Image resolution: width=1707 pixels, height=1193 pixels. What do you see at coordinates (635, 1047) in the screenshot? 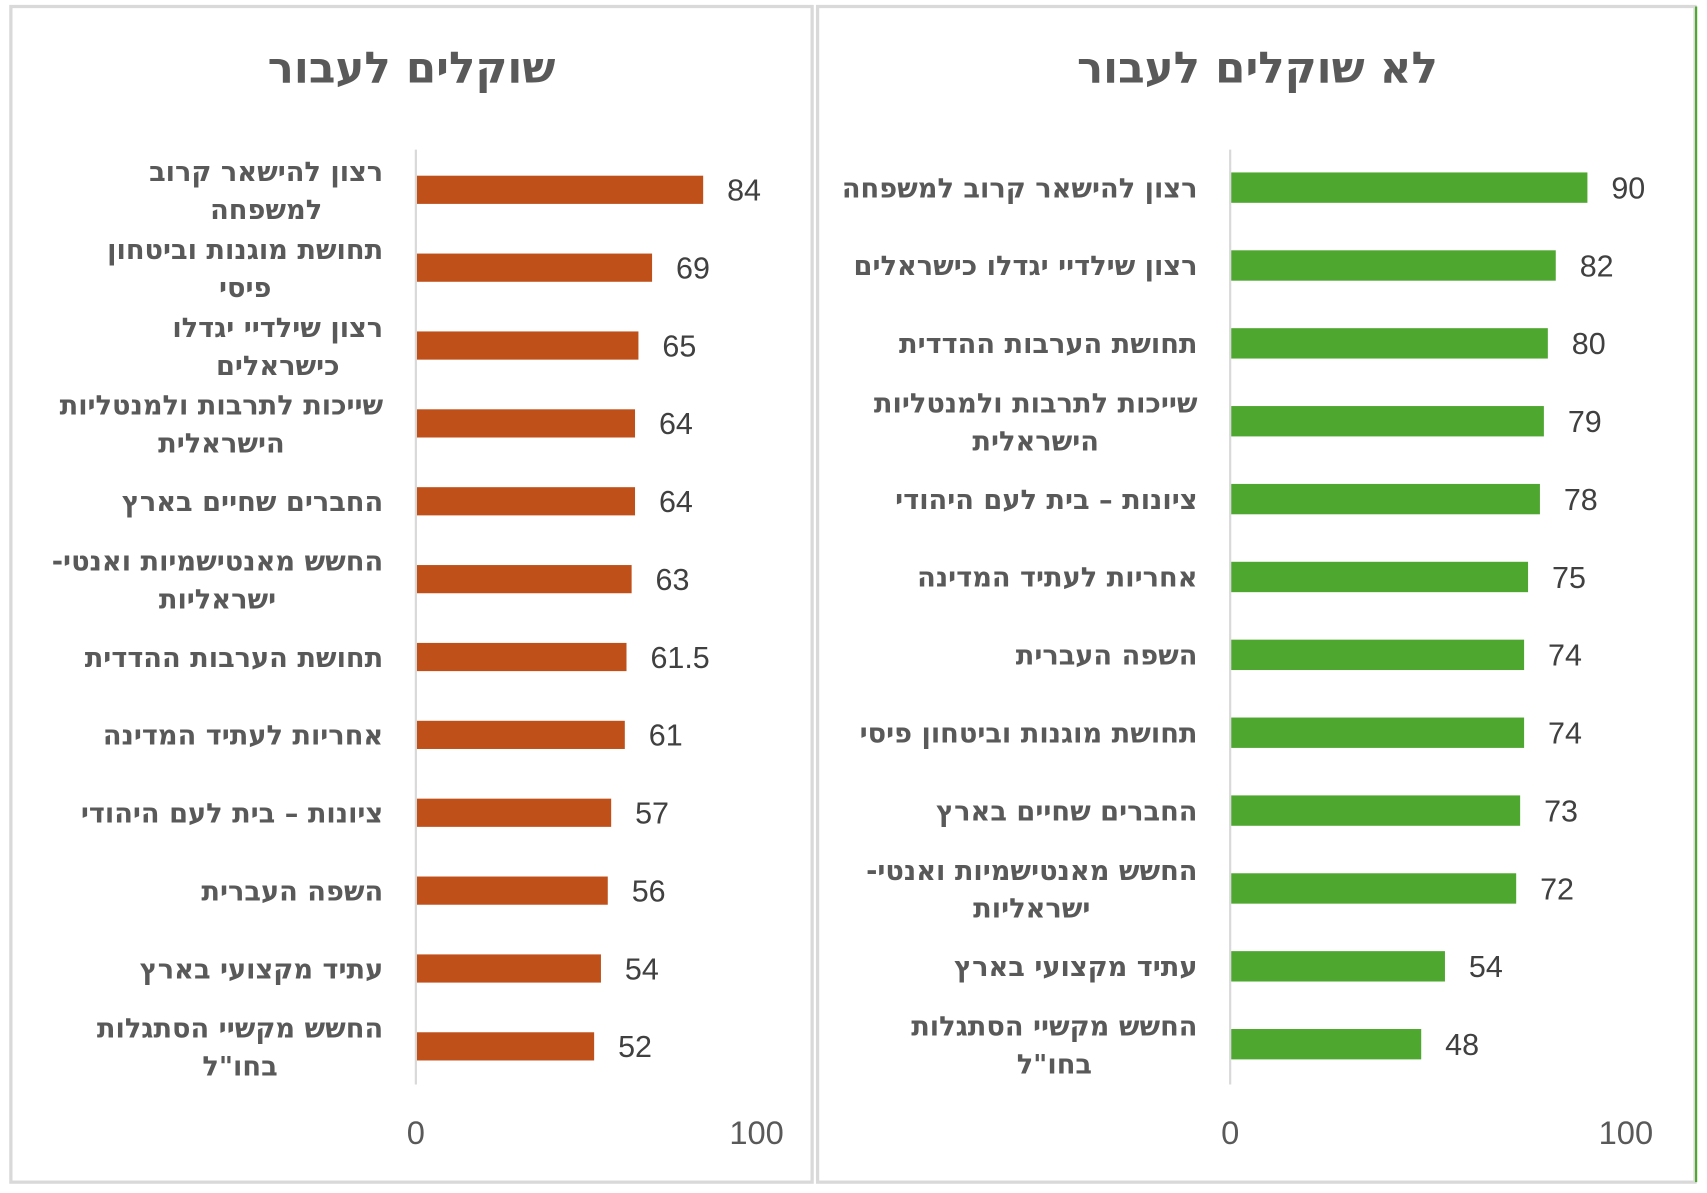
I see `left-value-label: 52` at bounding box center [635, 1047].